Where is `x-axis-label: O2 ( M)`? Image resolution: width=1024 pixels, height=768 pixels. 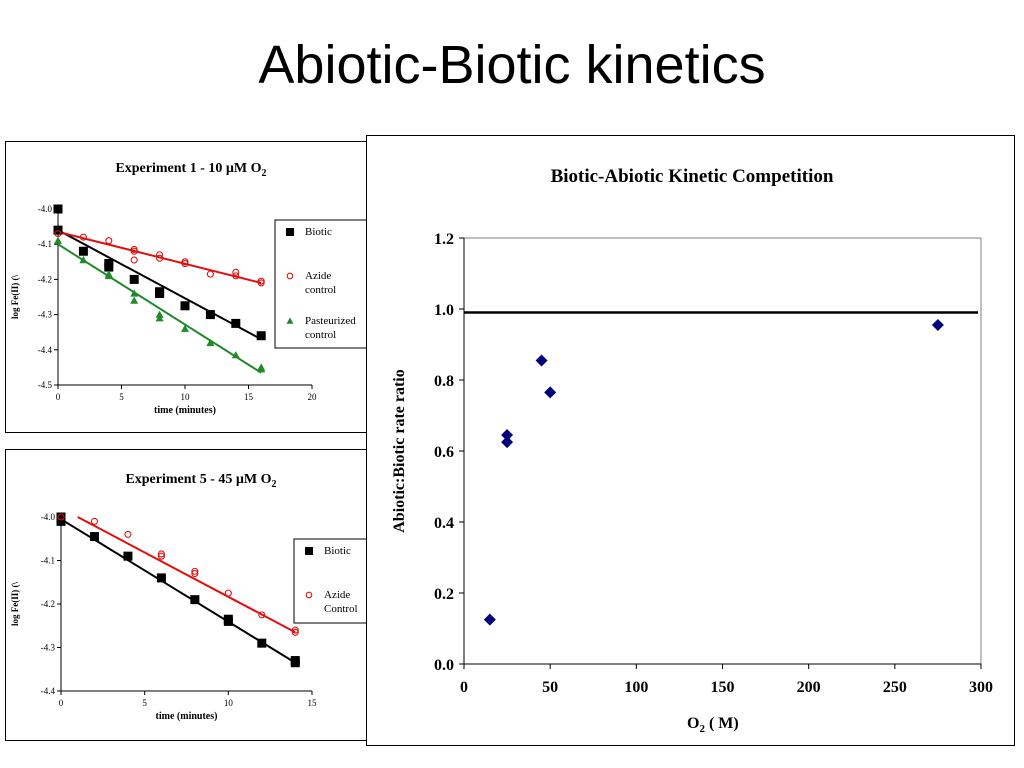 x-axis-label: O2 ( M) is located at coordinates (713, 725).